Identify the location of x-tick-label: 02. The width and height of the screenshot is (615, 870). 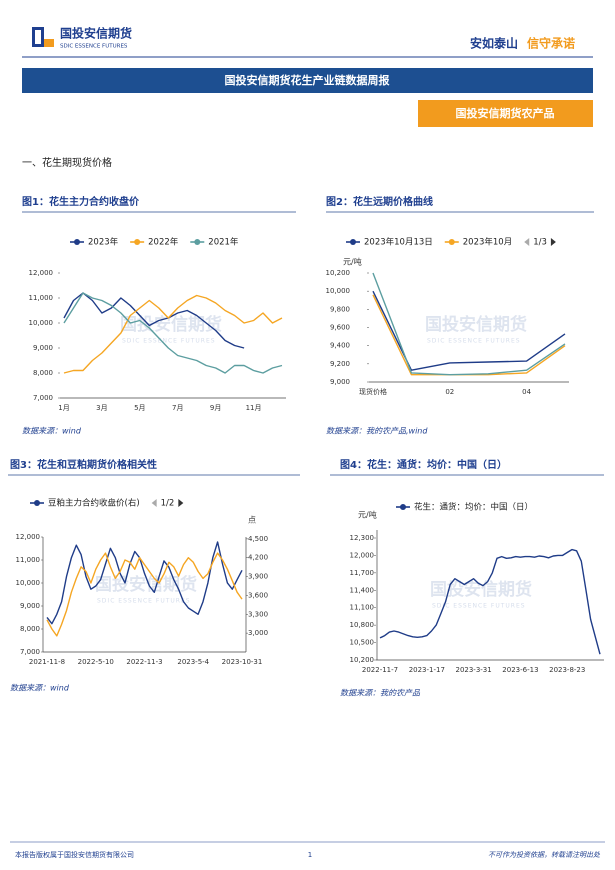
(449, 392).